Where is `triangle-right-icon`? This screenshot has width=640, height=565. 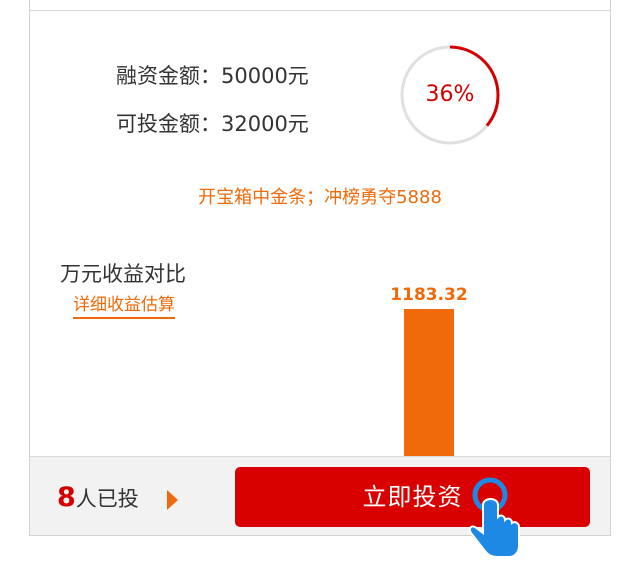 triangle-right-icon is located at coordinates (172, 500).